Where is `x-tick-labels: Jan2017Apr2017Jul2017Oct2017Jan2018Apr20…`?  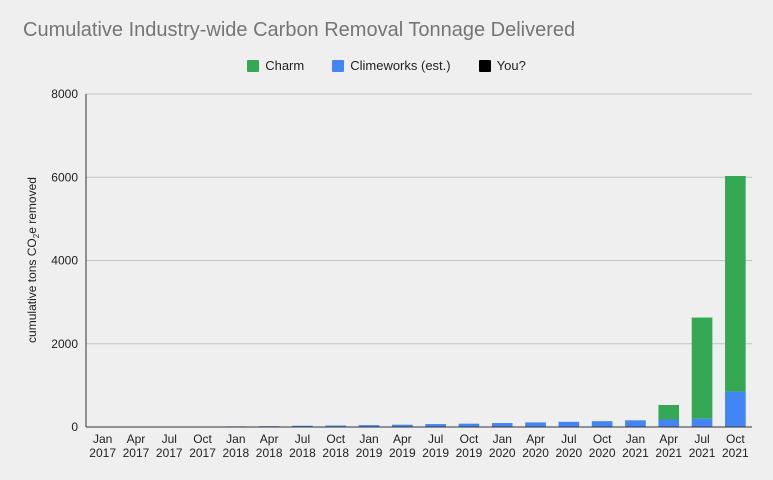 x-tick-labels: Jan2017Apr2017Jul2017Oct2017Jan2018Apr20… is located at coordinates (419, 446).